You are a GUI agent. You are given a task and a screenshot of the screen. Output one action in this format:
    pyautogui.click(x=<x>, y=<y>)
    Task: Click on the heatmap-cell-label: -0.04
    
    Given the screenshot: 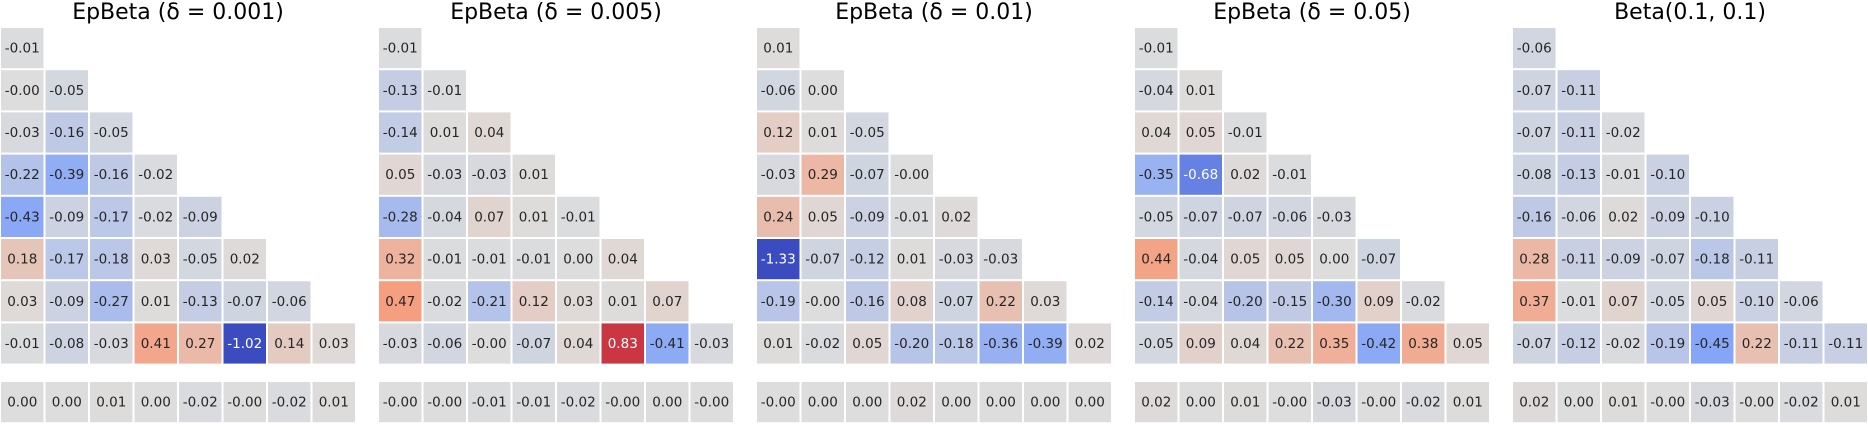 What is the action you would take?
    pyautogui.click(x=1200, y=302)
    